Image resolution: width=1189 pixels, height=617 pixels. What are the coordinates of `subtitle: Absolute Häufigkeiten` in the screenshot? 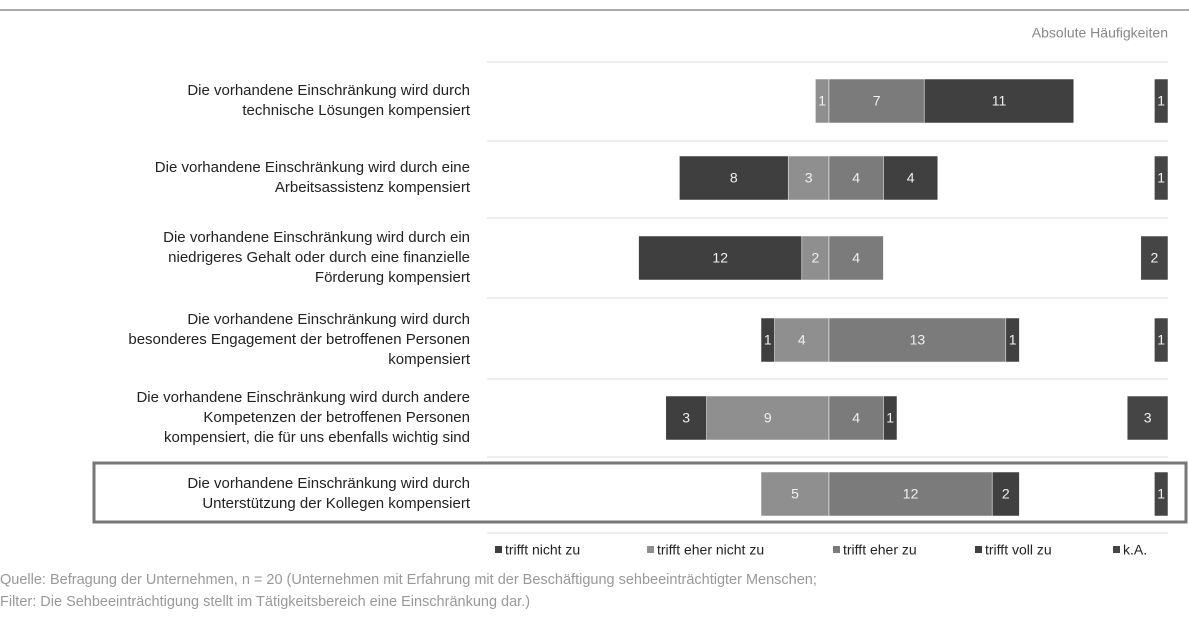 It's located at (1100, 33).